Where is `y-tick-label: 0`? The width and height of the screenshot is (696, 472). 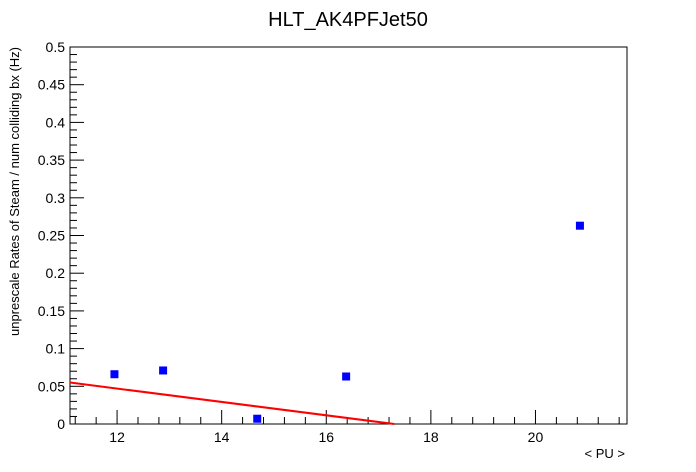
y-tick-label: 0 is located at coordinates (61, 424).